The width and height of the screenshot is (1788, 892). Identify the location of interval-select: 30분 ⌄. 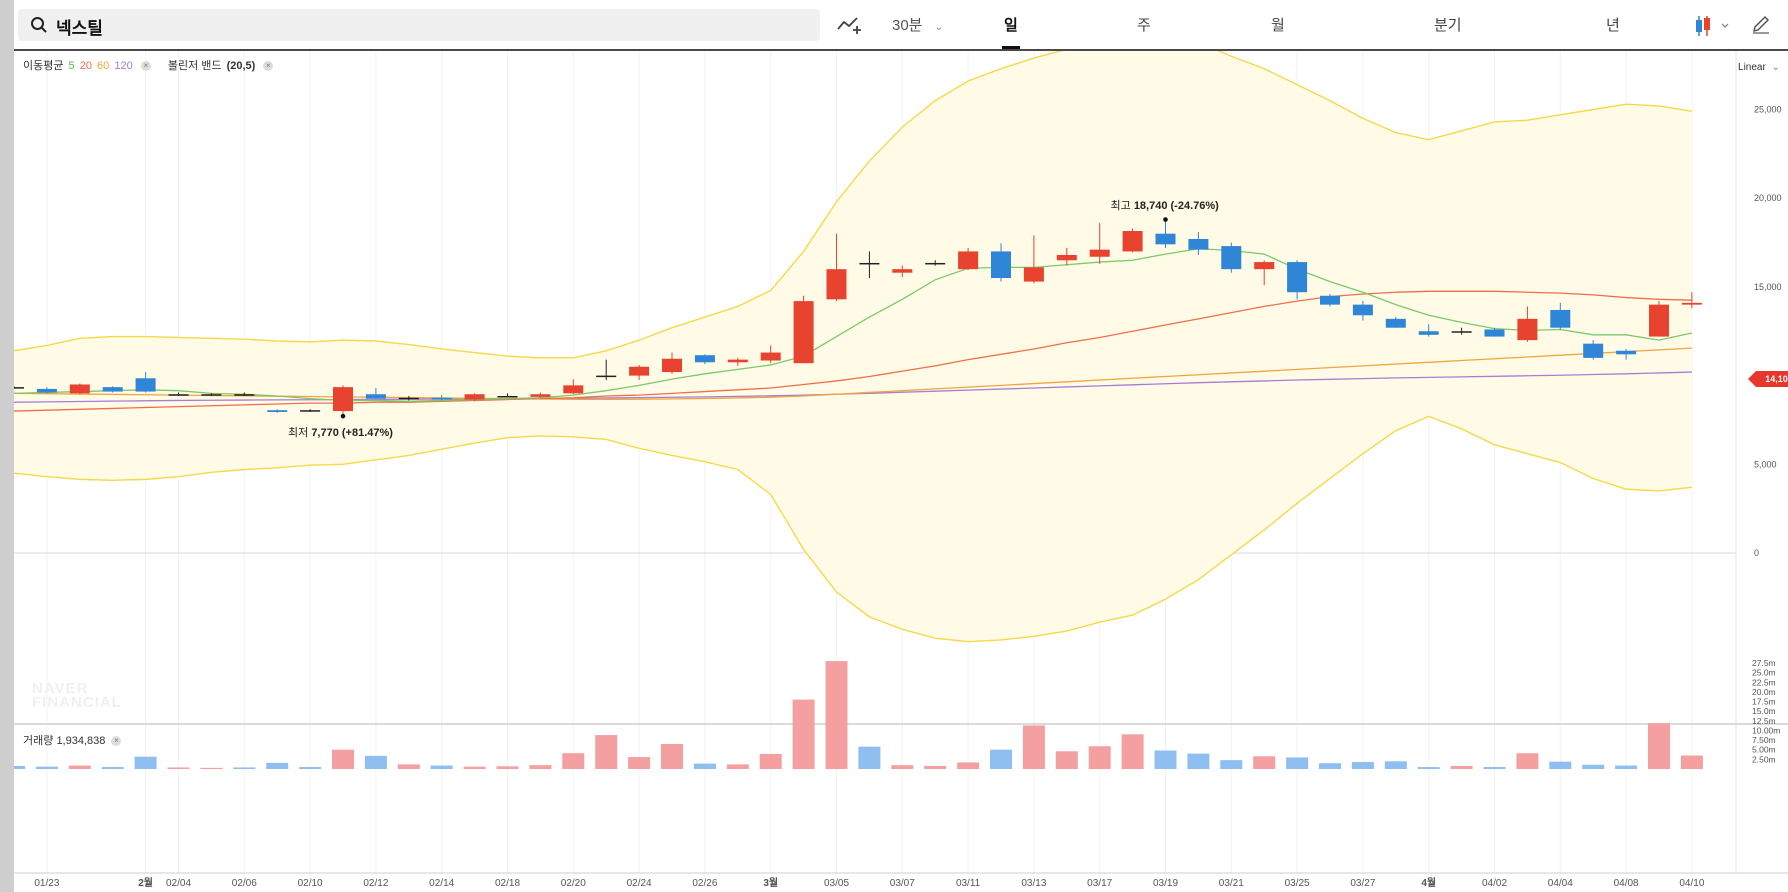
(917, 24).